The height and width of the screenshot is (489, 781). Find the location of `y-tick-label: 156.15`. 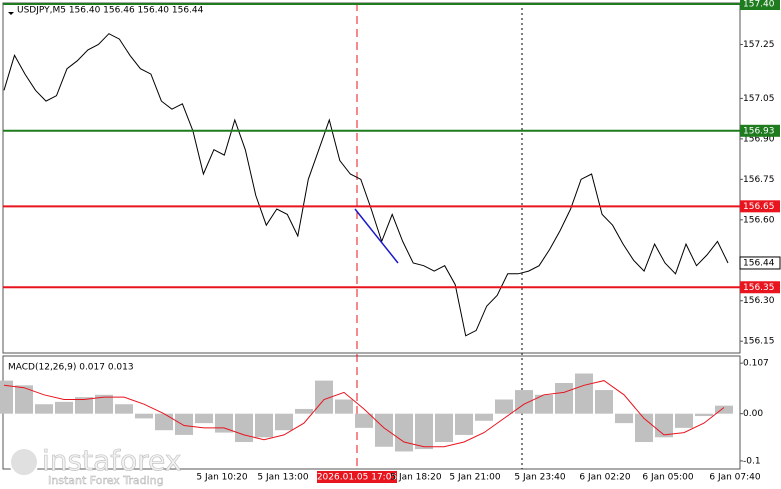

y-tick-label: 156.15 is located at coordinates (759, 342).